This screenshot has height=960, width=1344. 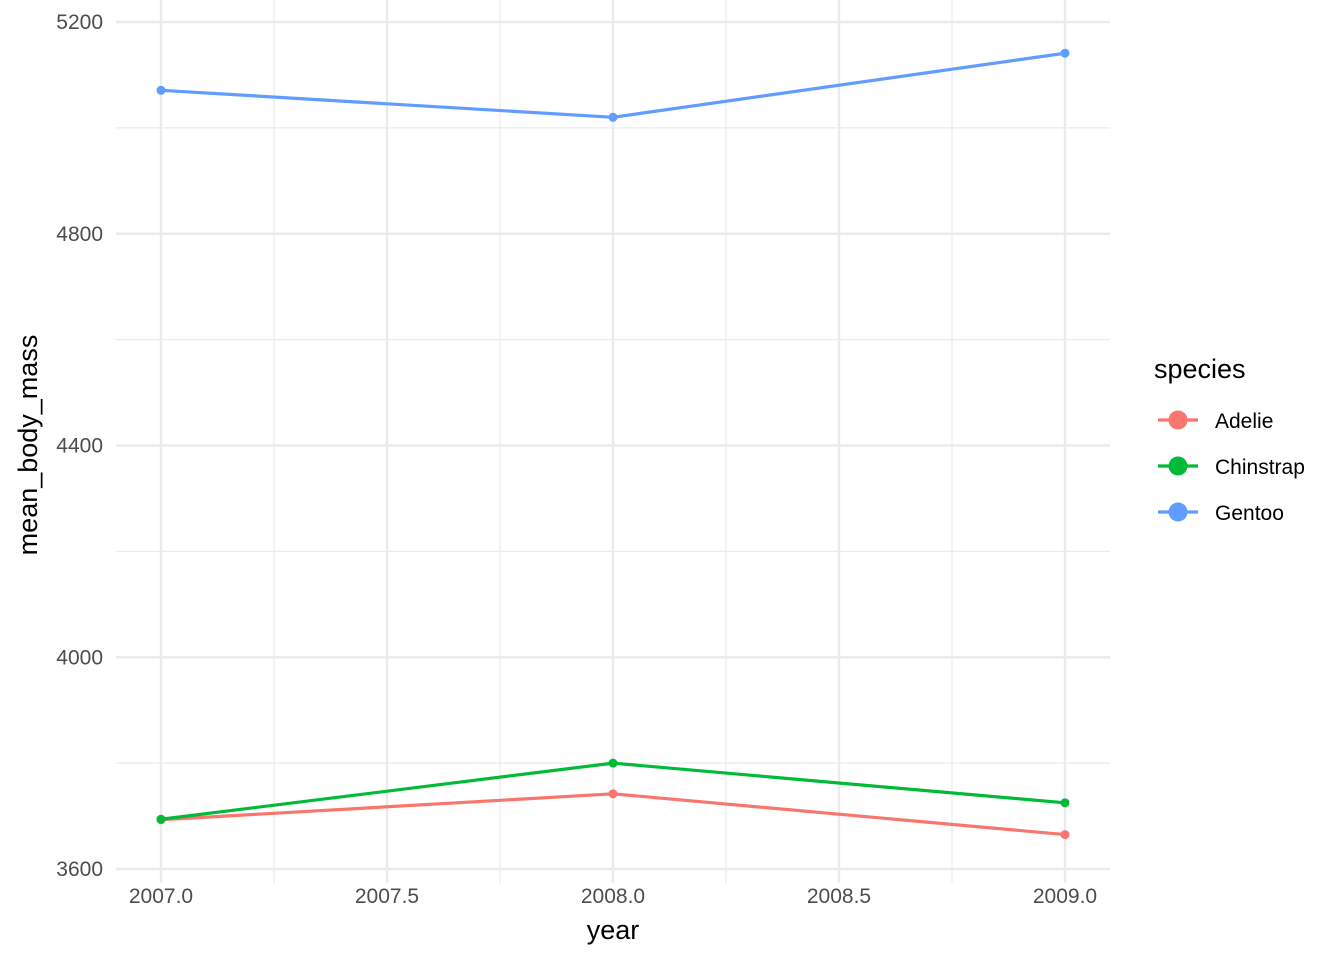 What do you see at coordinates (1178, 466) in the screenshot?
I see `legend-key-point-chinstrap` at bounding box center [1178, 466].